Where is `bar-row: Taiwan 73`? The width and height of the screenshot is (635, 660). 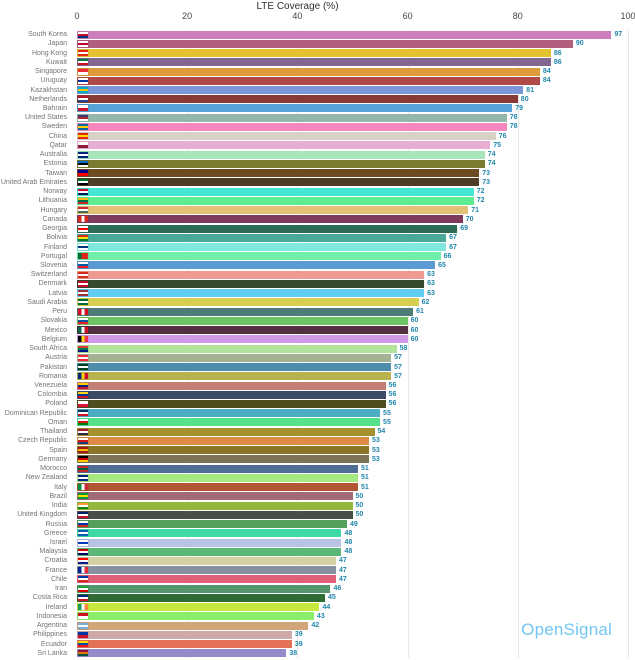
bar-row: Taiwan 73 is located at coordinates (336, 173).